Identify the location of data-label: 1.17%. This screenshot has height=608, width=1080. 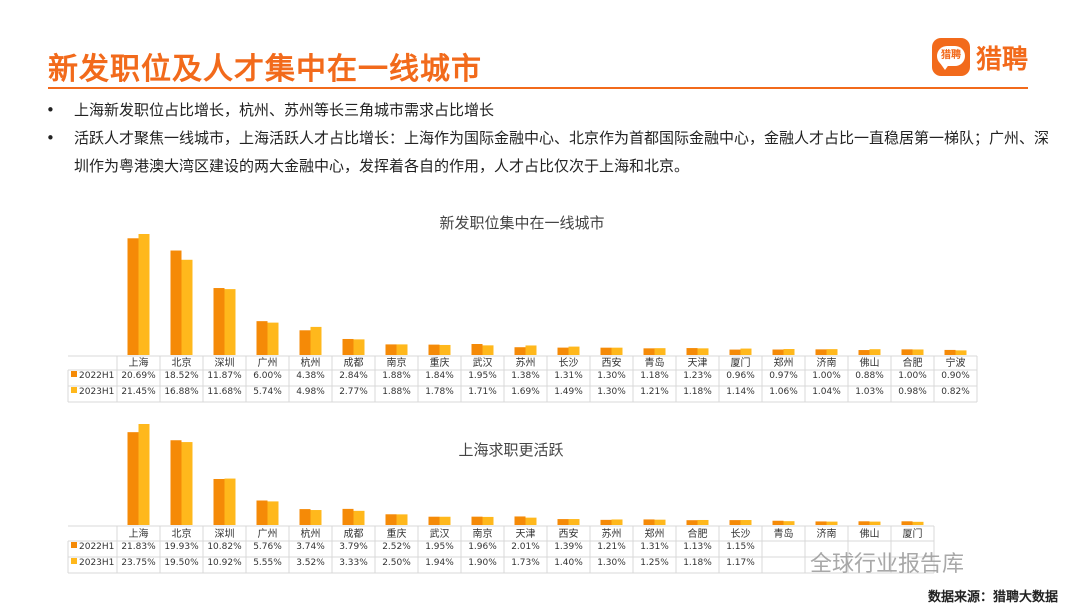
(740, 563).